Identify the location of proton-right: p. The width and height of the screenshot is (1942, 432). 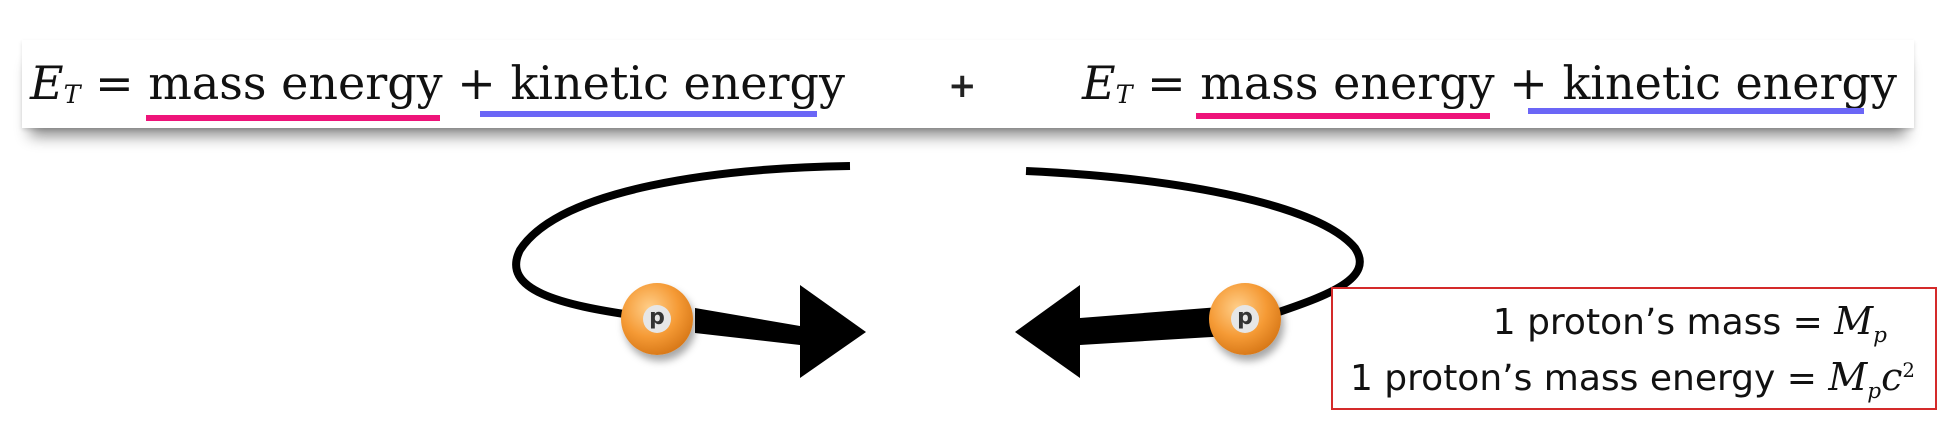
(1245, 319).